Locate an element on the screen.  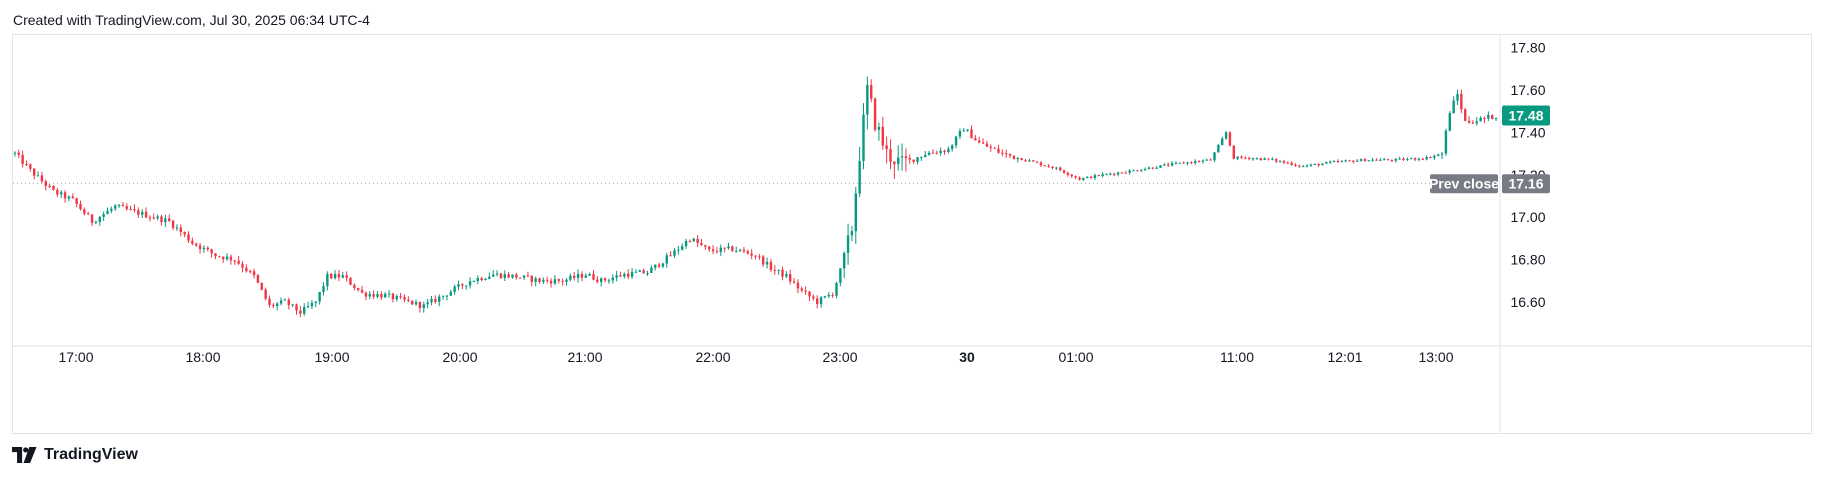
footer-brand: TradingView is located at coordinates (75, 455).